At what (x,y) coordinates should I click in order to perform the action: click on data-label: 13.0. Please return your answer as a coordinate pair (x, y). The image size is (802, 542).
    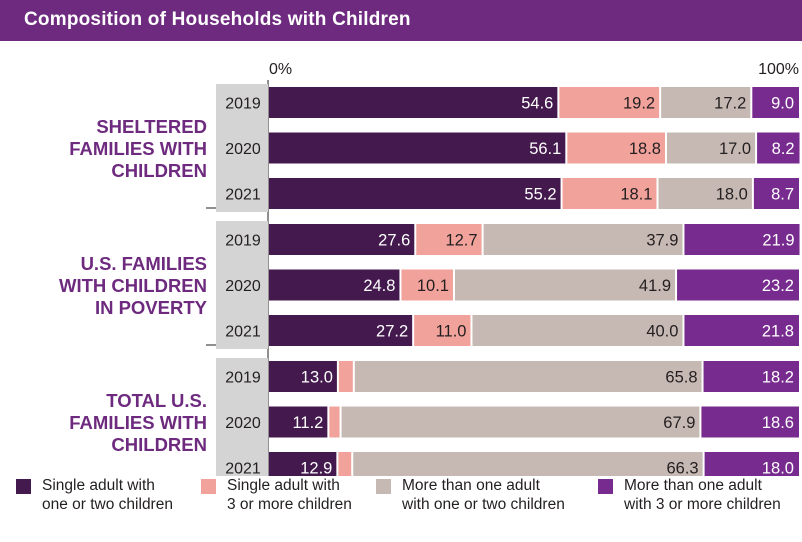
    Looking at the image, I should click on (317, 378).